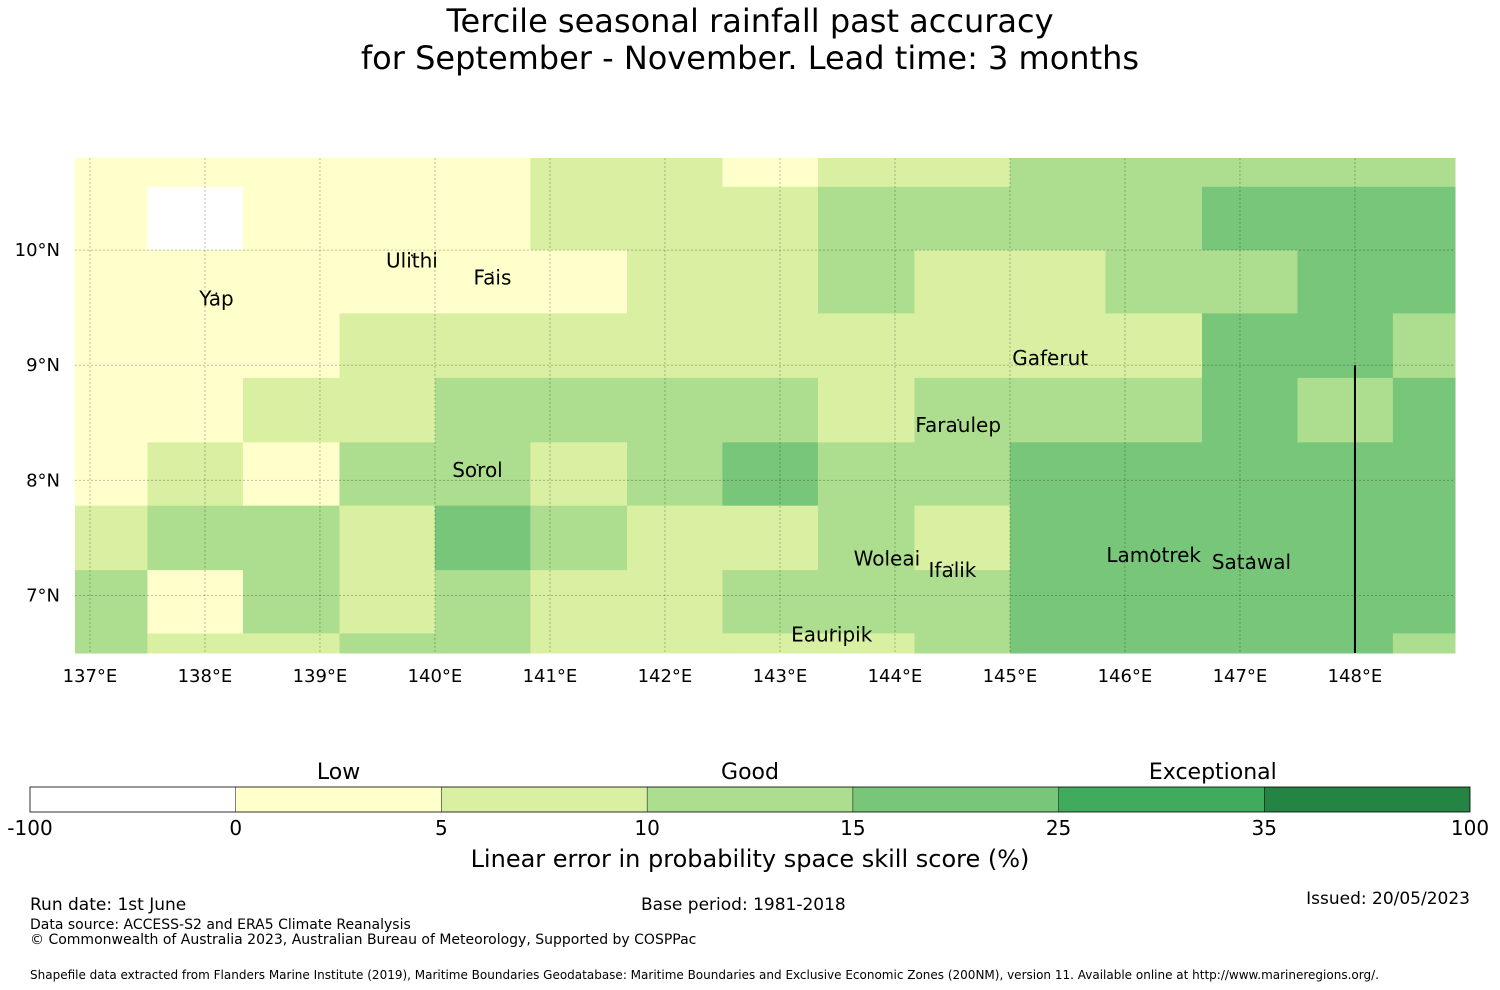 Image resolution: width=1500 pixels, height=990 pixels. I want to click on place-label: Faraulep, so click(958, 425).